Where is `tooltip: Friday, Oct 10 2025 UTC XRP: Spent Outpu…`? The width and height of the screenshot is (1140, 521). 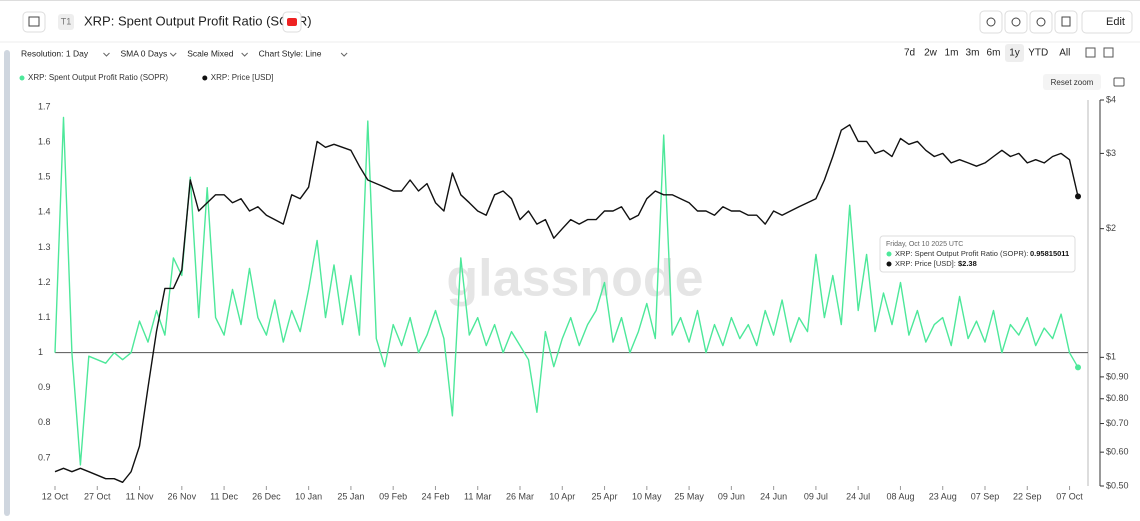 tooltip: Friday, Oct 10 2025 UTC XRP: Spent Outpu… is located at coordinates (977, 254).